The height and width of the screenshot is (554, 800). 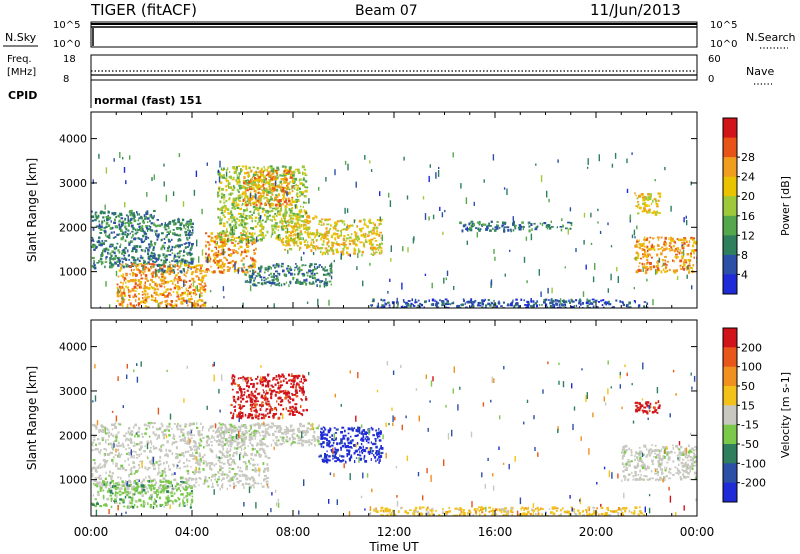 What do you see at coordinates (730, 225) in the screenshot?
I see `colorbar-swatch` at bounding box center [730, 225].